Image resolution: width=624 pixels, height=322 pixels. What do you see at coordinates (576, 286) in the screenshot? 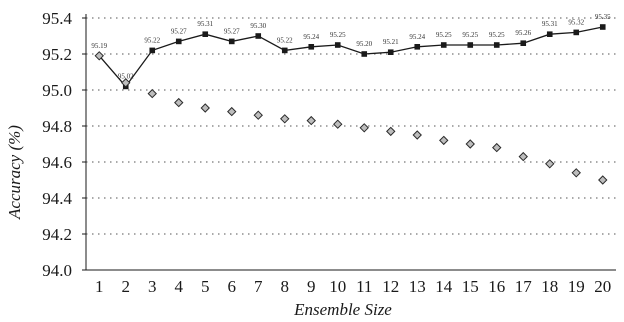
I see `x-tick-label: 19` at bounding box center [576, 286].